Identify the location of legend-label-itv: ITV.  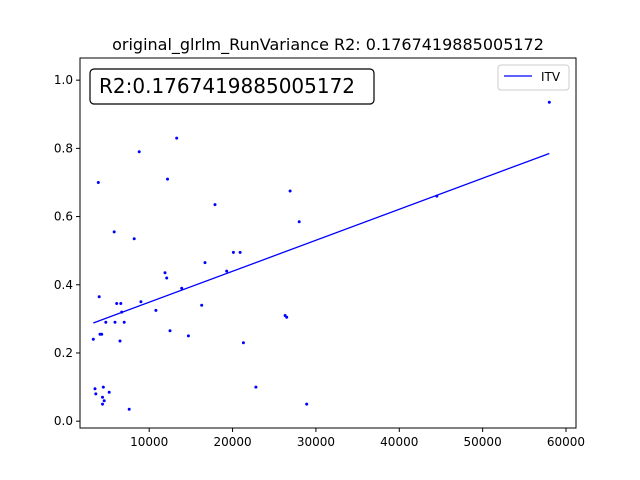
(551, 77).